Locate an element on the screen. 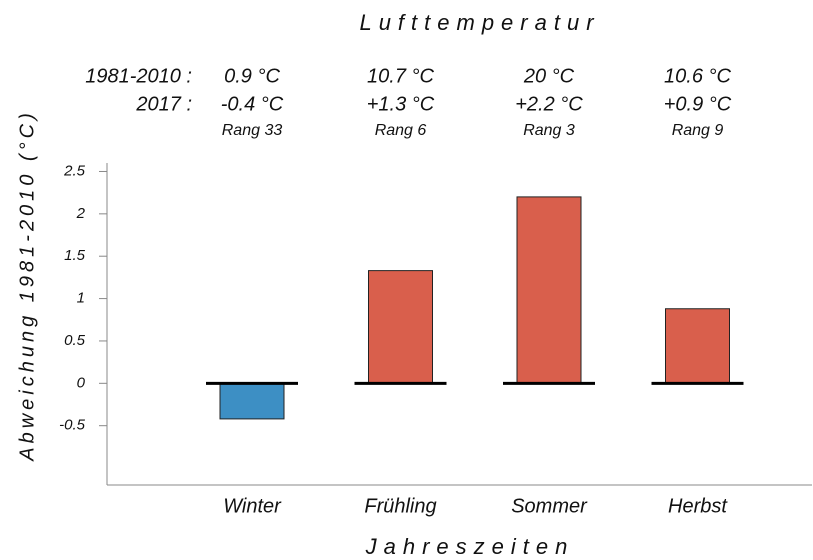 This screenshot has width=813, height=560. rank-label: Rang 9 is located at coordinates (698, 130).